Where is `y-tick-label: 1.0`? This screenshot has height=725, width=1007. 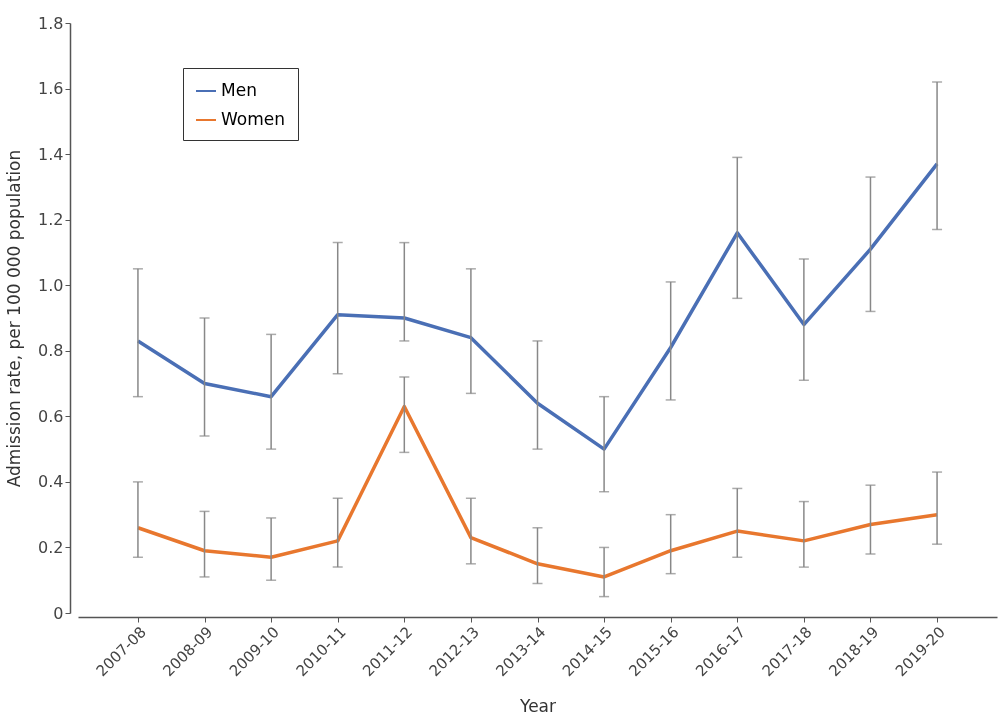
y-tick-label: 1.0 is located at coordinates (51, 285).